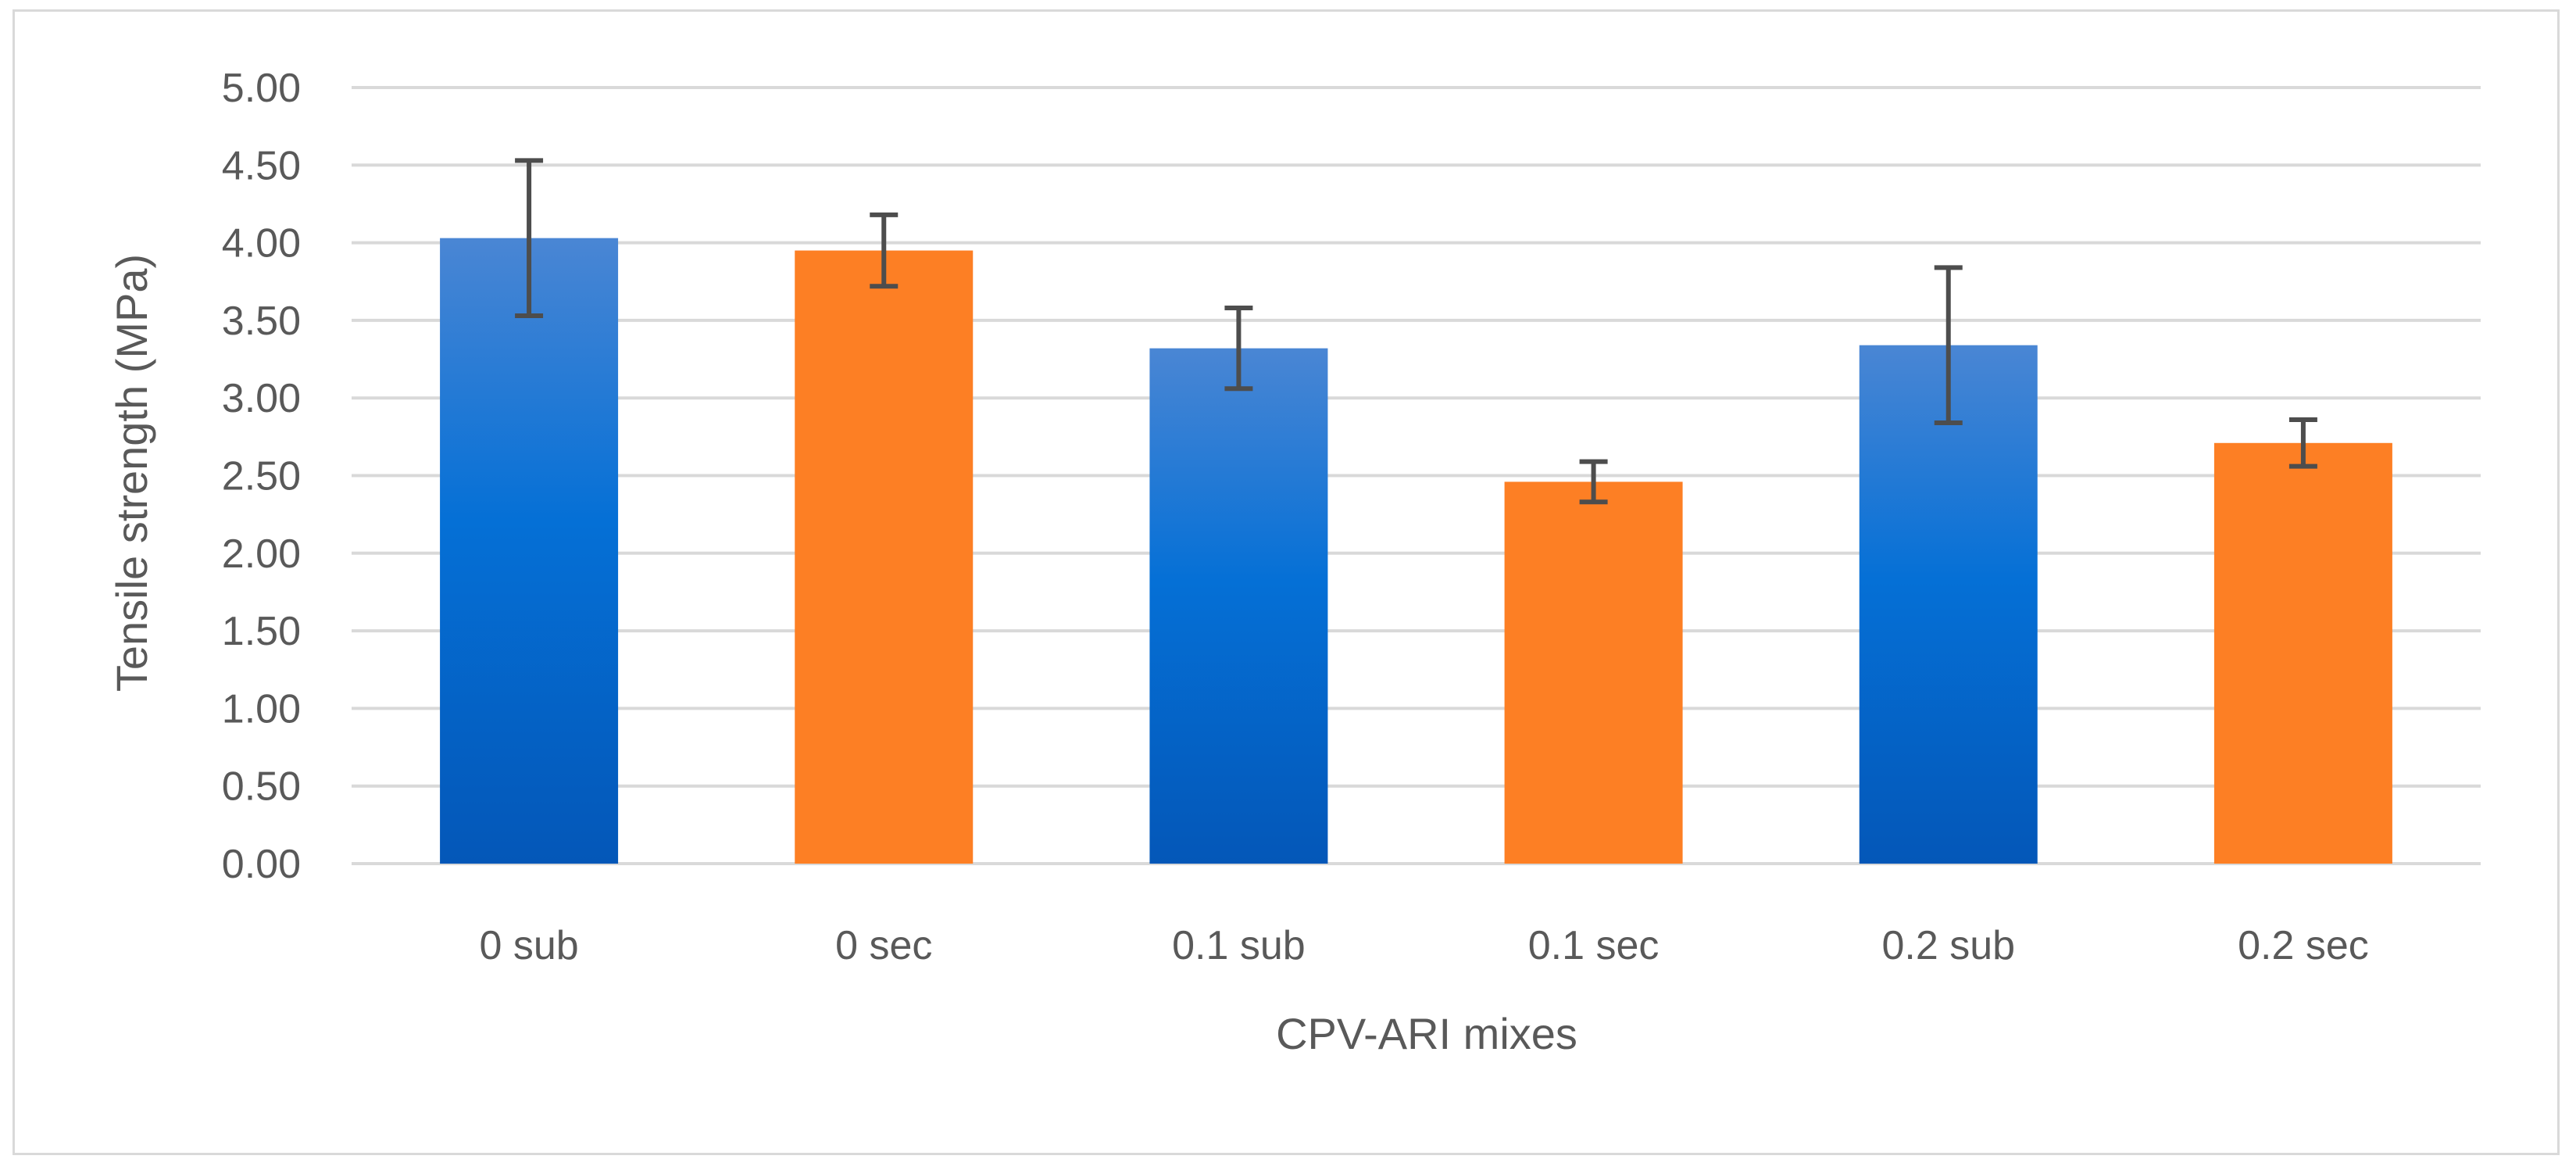 This screenshot has width=2576, height=1170. I want to click on x-tick-label: 0.2 sec, so click(2303, 945).